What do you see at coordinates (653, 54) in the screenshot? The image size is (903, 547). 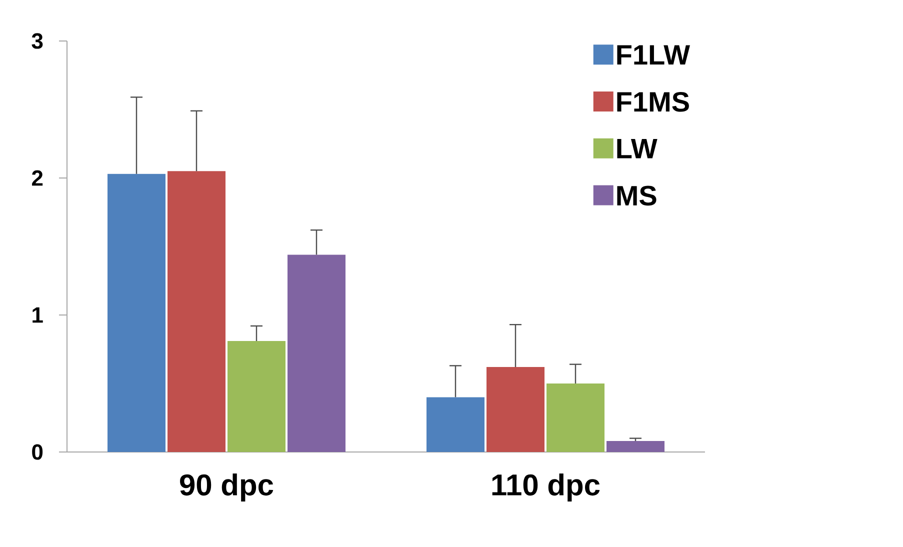 I see `legend-label: F1LW` at bounding box center [653, 54].